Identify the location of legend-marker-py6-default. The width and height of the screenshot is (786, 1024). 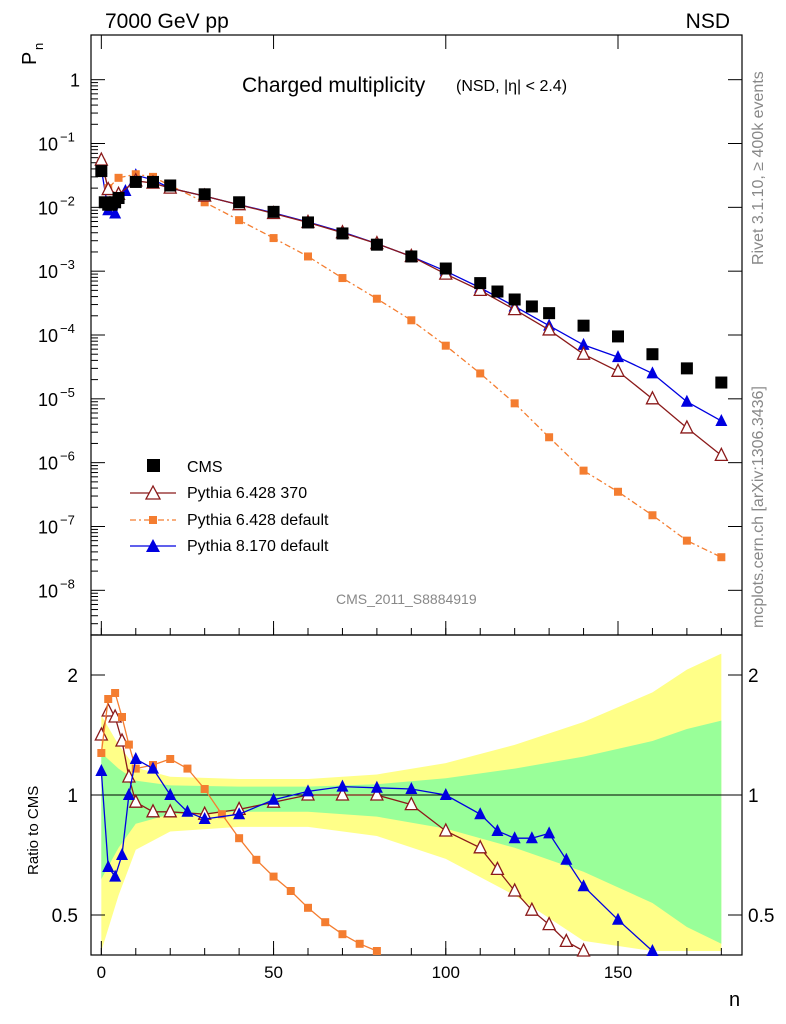
(153, 520).